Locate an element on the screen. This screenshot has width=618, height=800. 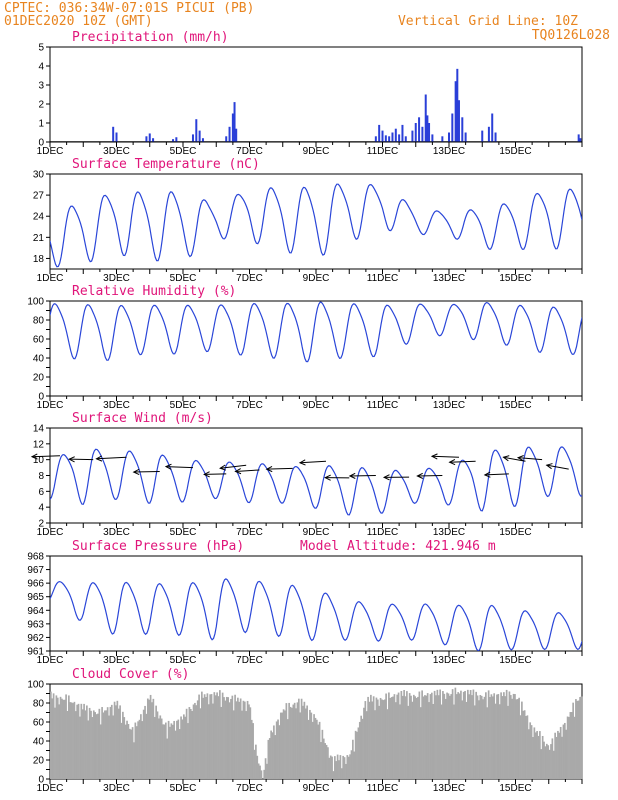
wind-y-label: 10 is located at coordinates (39, 460).